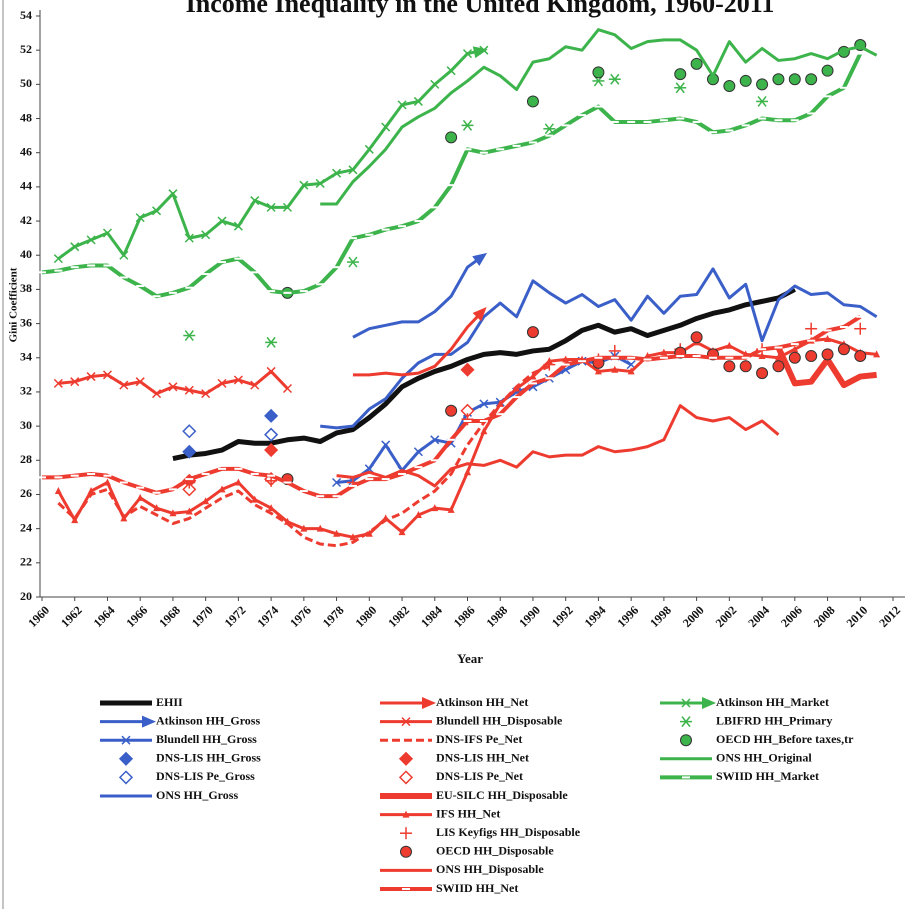 The height and width of the screenshot is (909, 907). I want to click on y-tick-label: 26, so click(26, 493).